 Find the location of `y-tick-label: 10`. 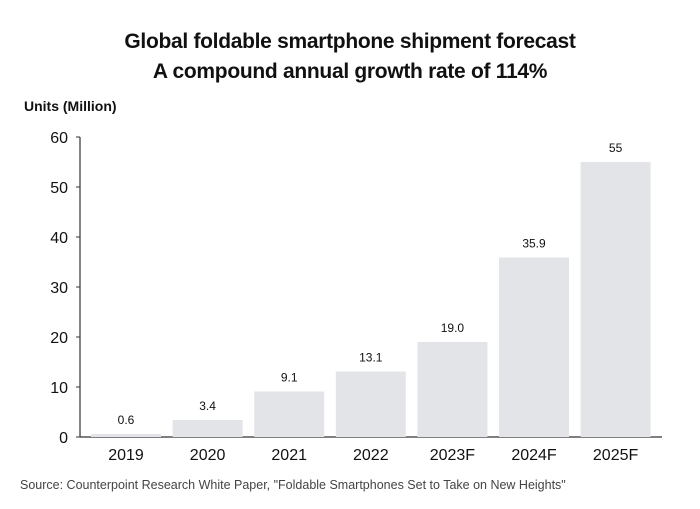

y-tick-label: 10 is located at coordinates (59, 388).